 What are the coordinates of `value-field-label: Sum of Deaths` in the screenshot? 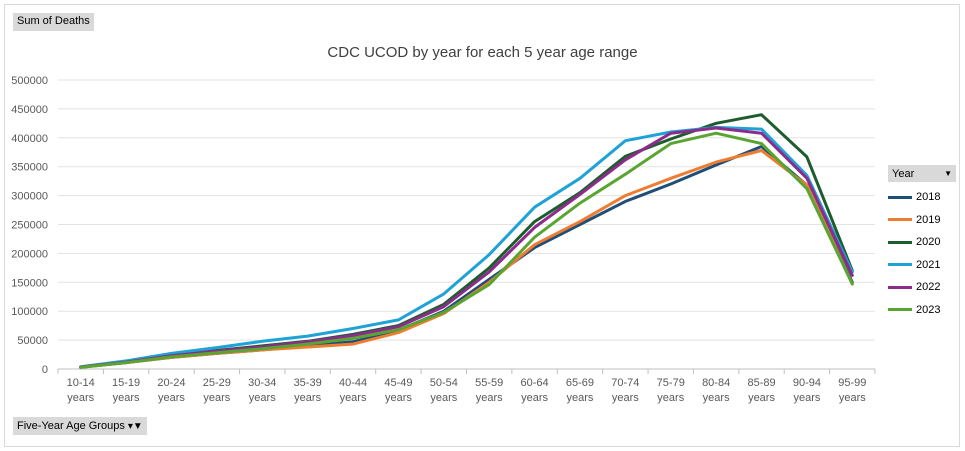 It's located at (53, 21).